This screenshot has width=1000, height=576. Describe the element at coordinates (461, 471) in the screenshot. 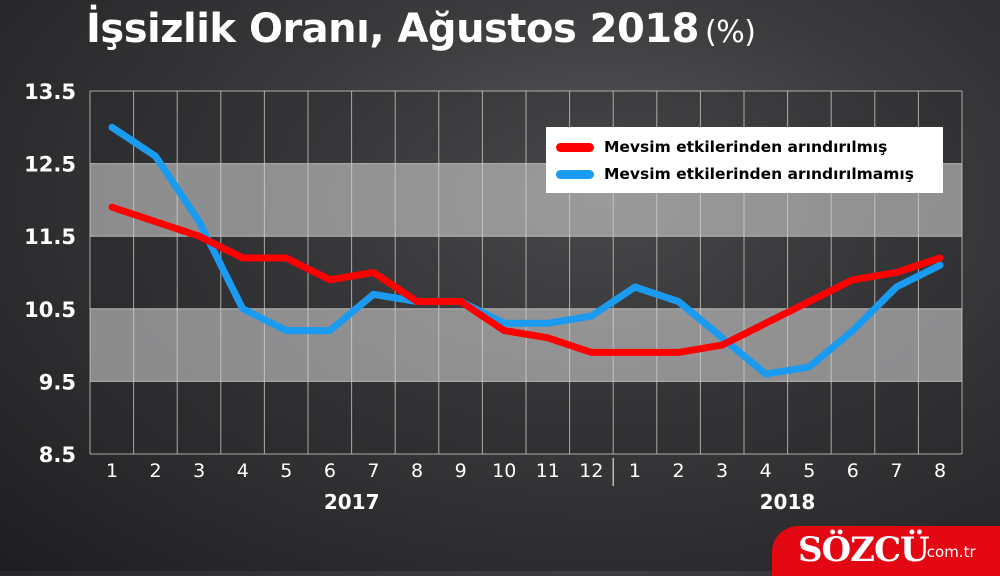

I see `x-tick-label: 9` at that location.